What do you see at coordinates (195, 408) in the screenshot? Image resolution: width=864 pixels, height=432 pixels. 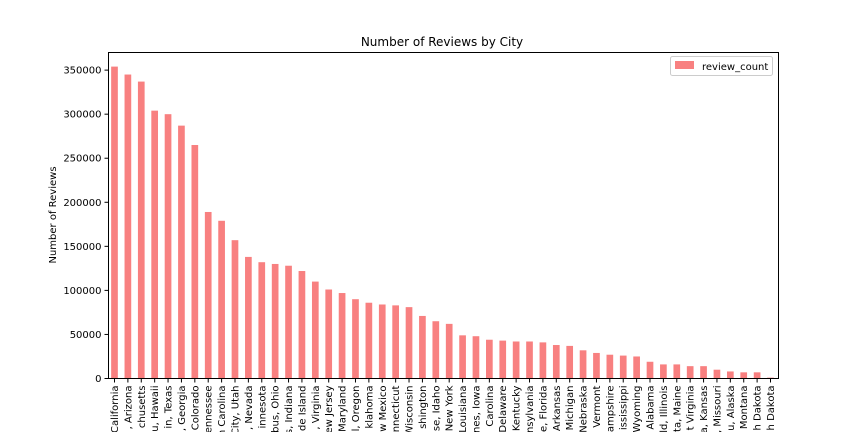 I see `x-tick-label: Colorado` at bounding box center [195, 408].